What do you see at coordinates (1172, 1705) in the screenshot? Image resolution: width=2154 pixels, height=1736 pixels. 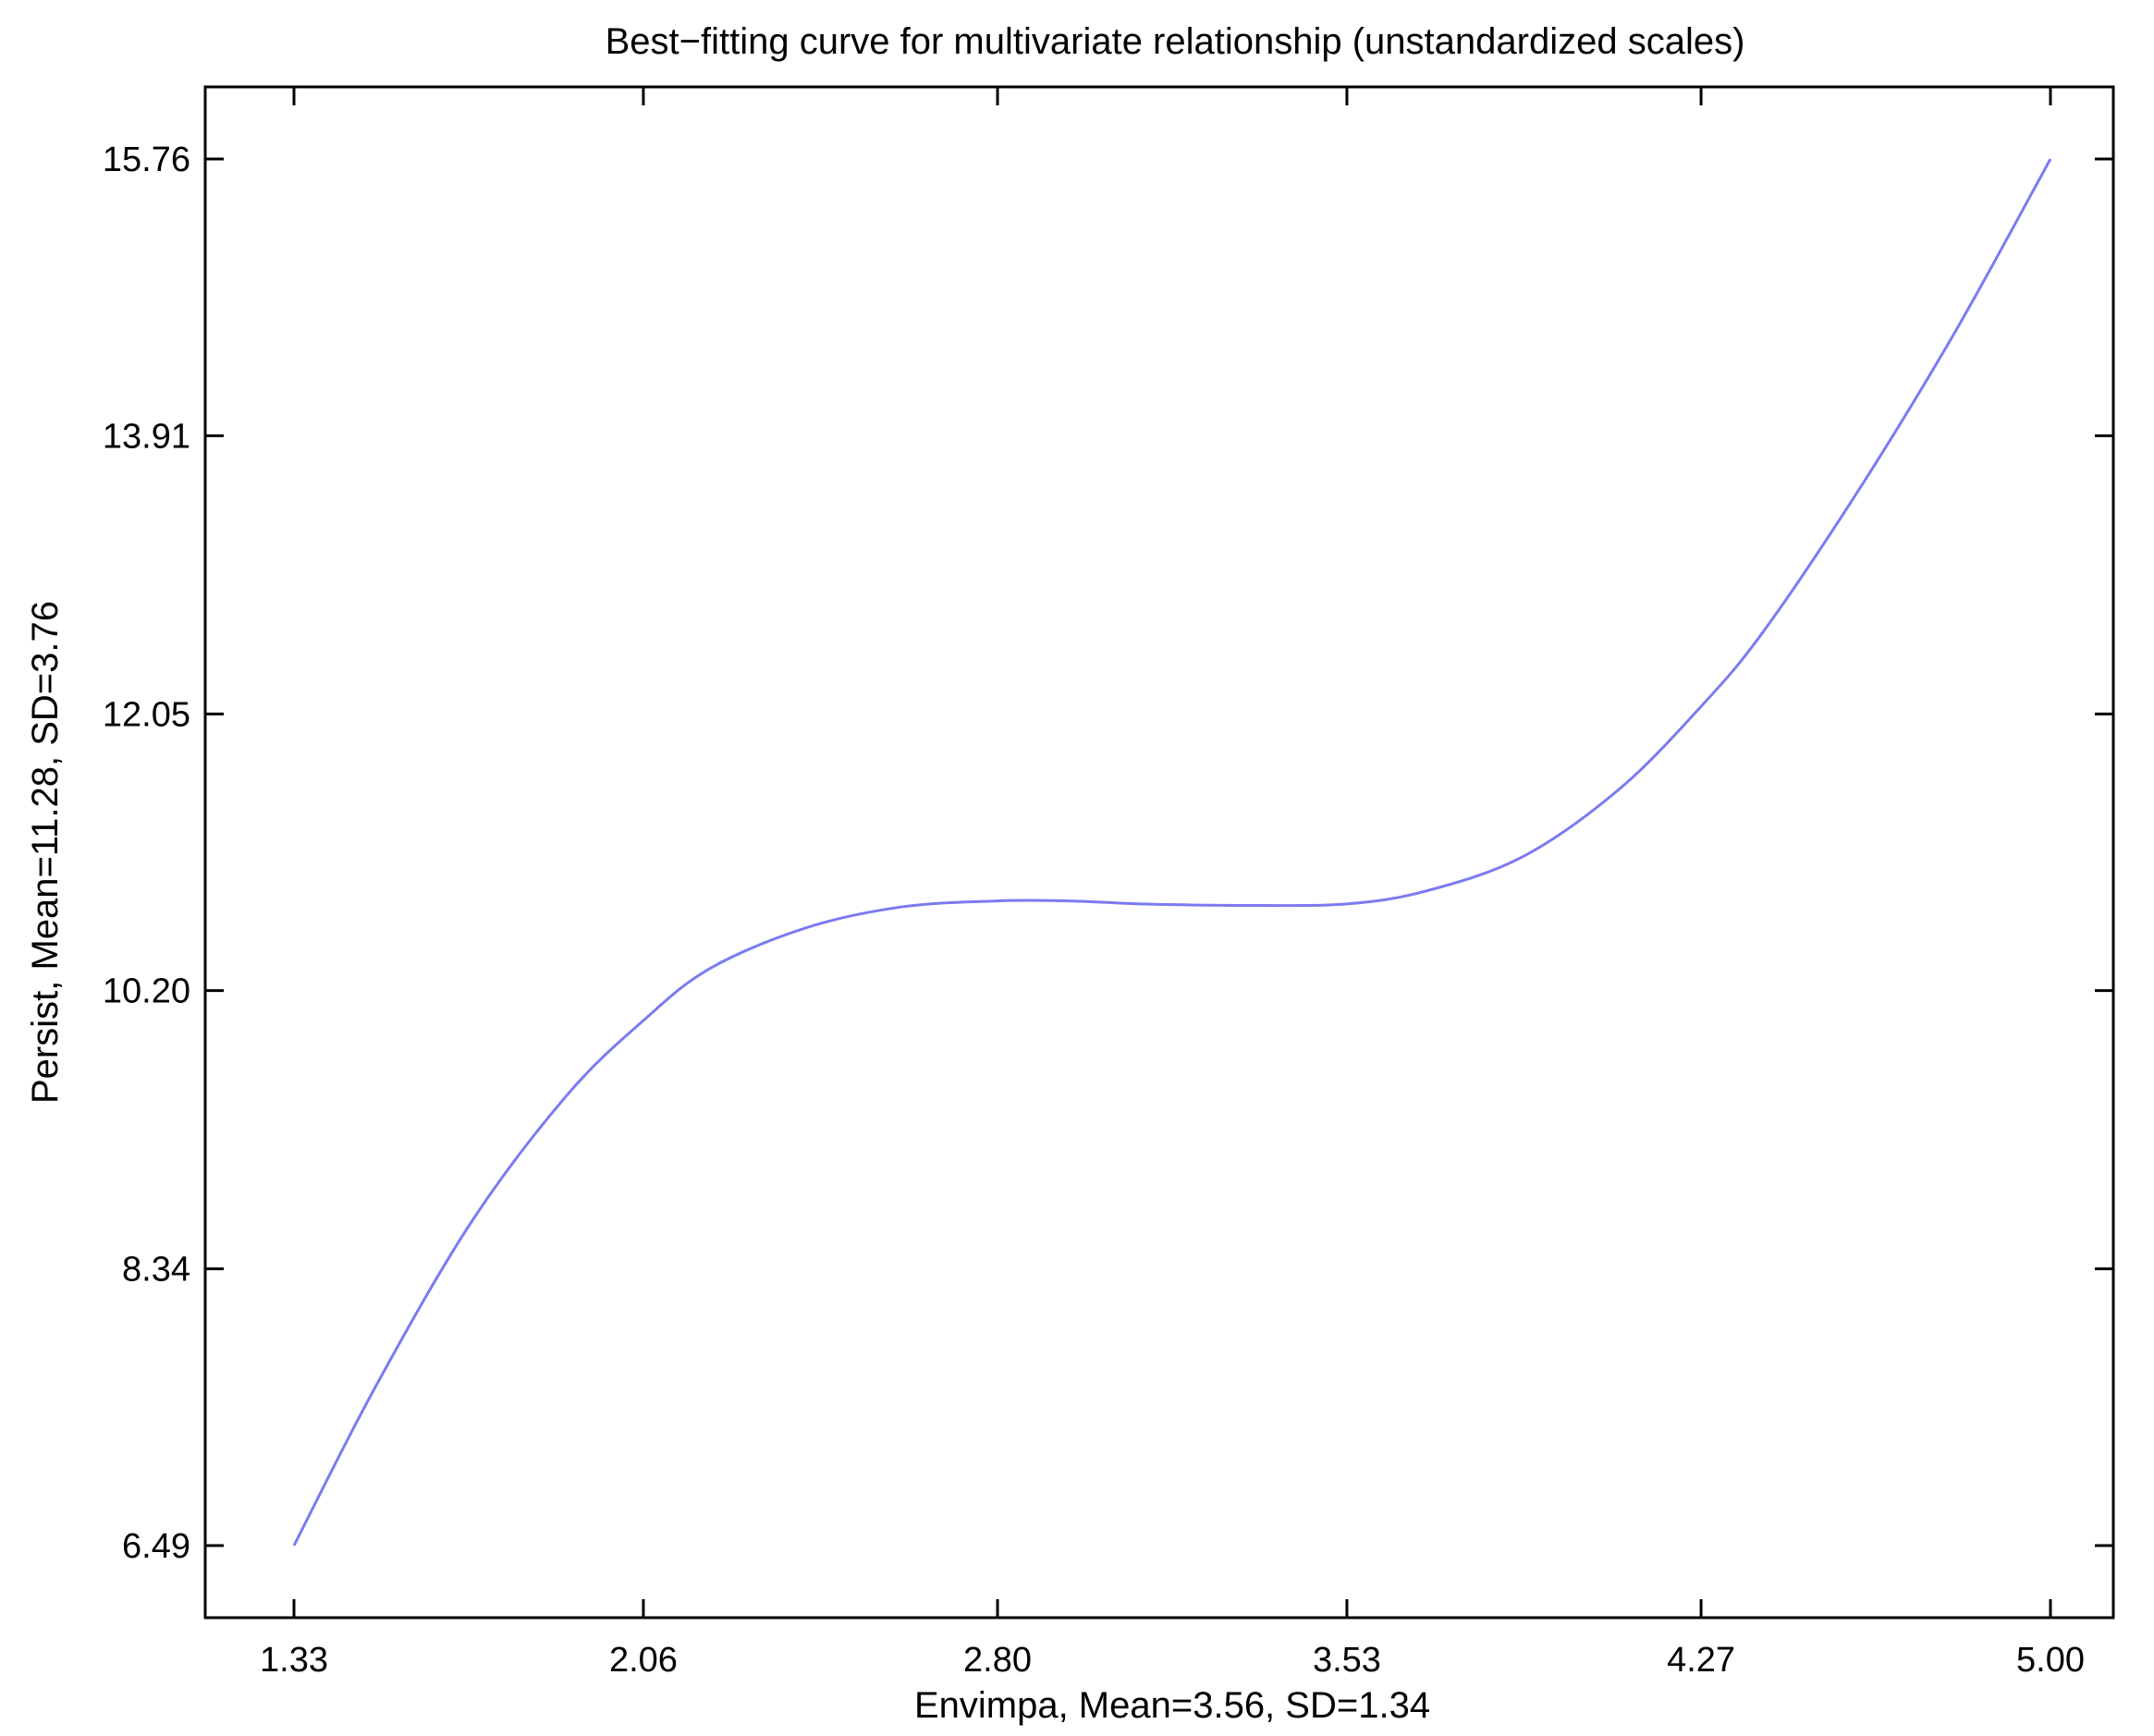 I see `x-axis-title: Envimpa, Mean=3.56, SD=1.34` at bounding box center [1172, 1705].